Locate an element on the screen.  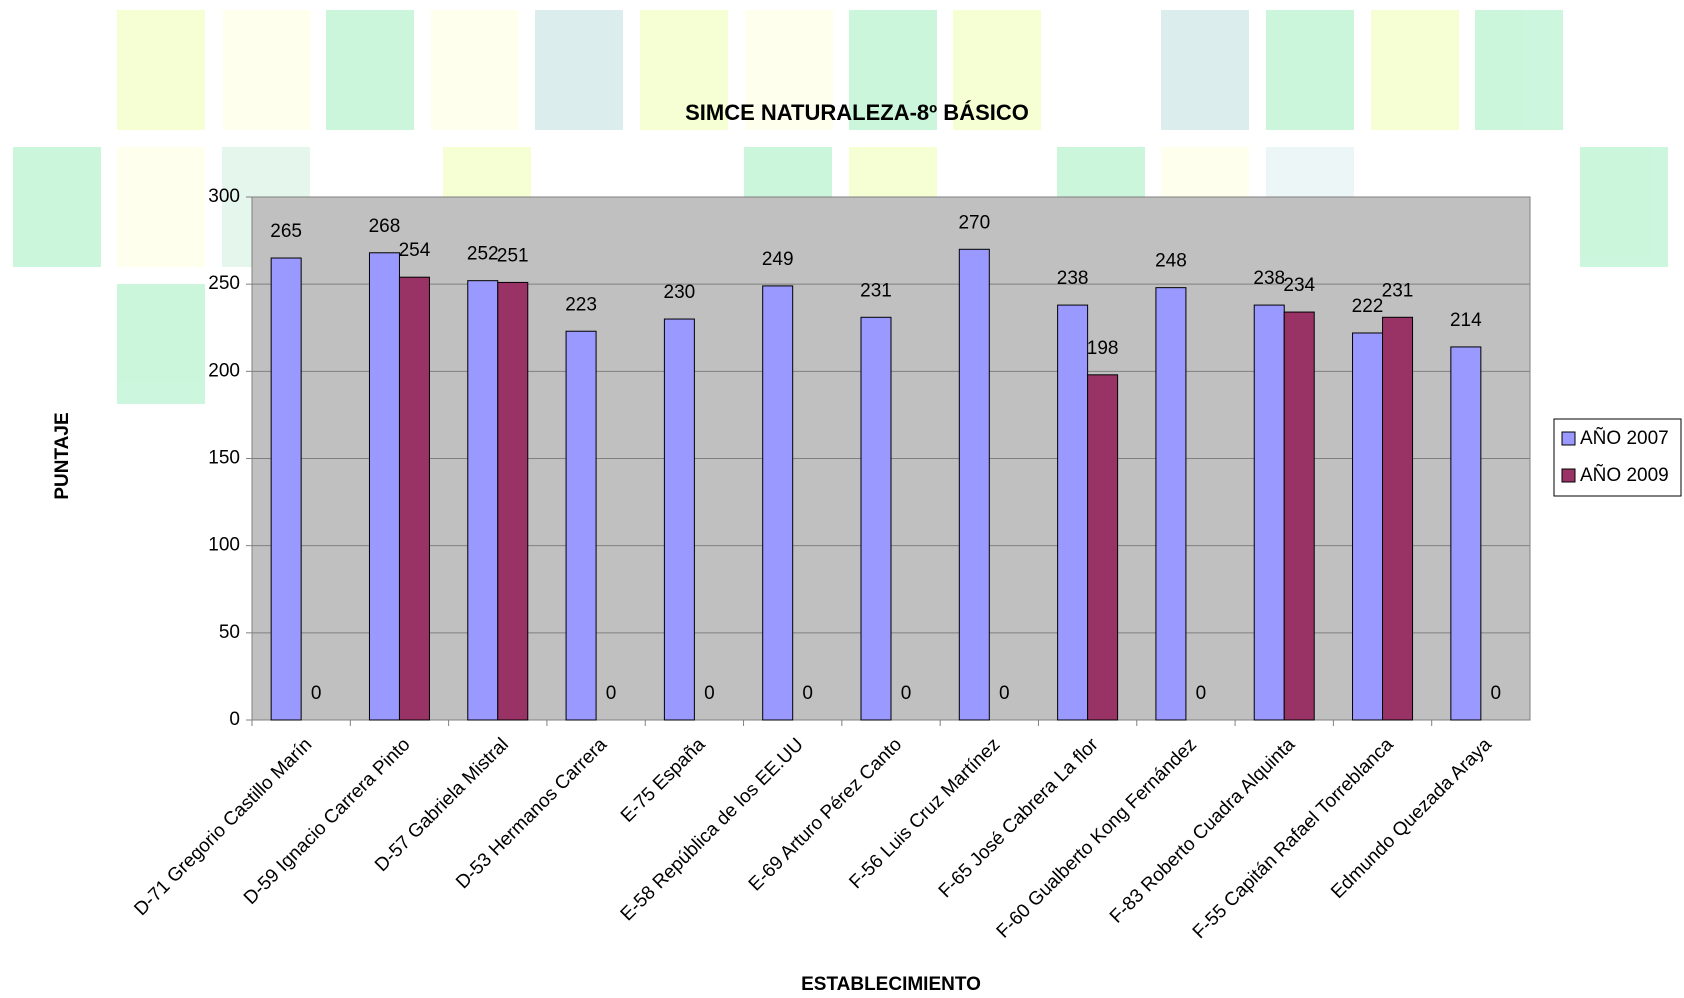
x-tick-label: F-65 José Cabrera La flor is located at coordinates (1019, 818).